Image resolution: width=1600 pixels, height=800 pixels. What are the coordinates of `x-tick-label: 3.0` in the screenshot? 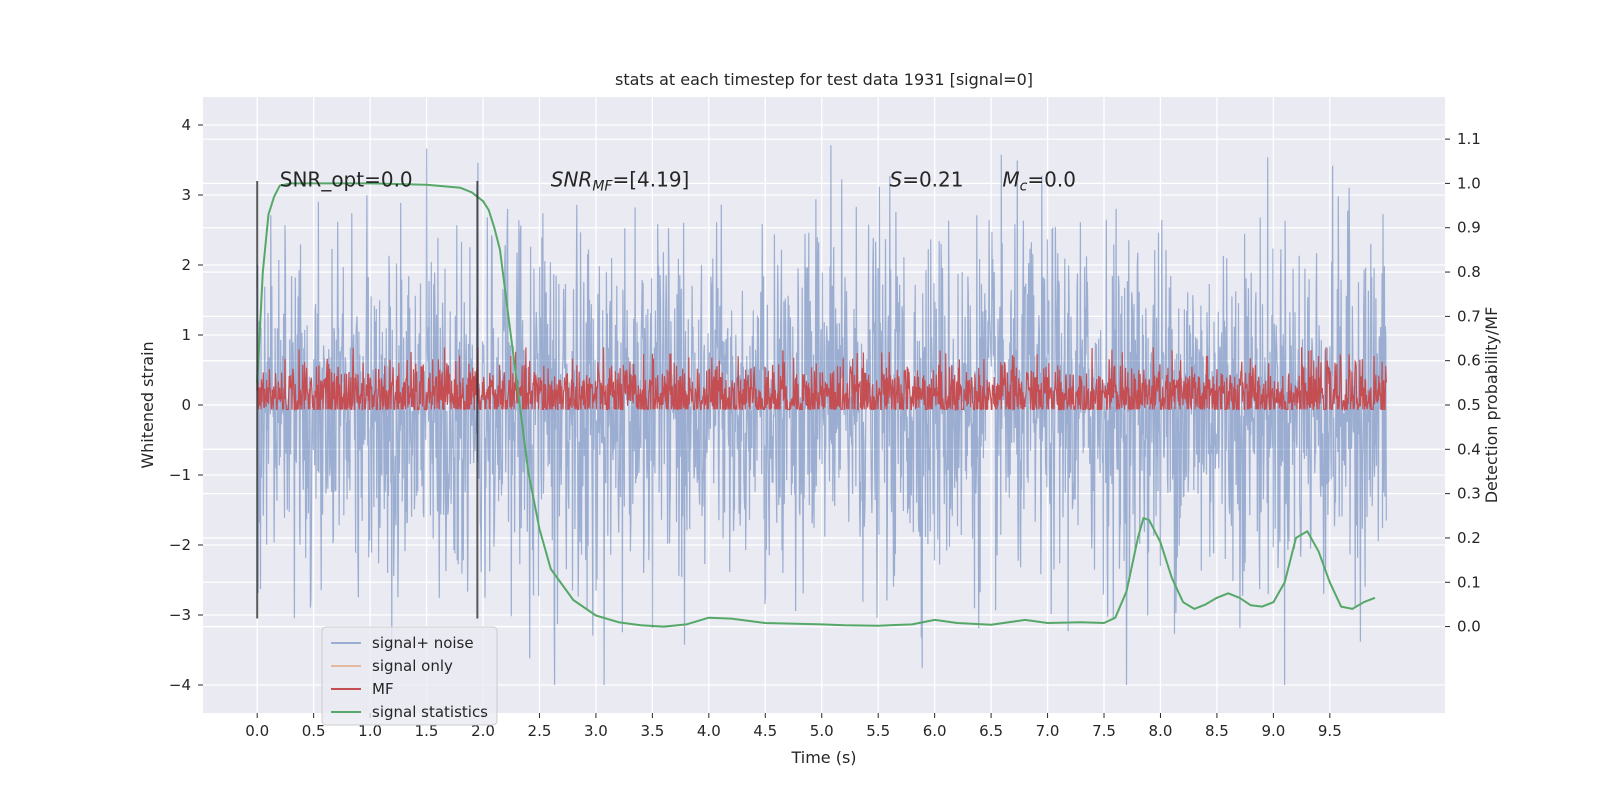 It's located at (596, 731).